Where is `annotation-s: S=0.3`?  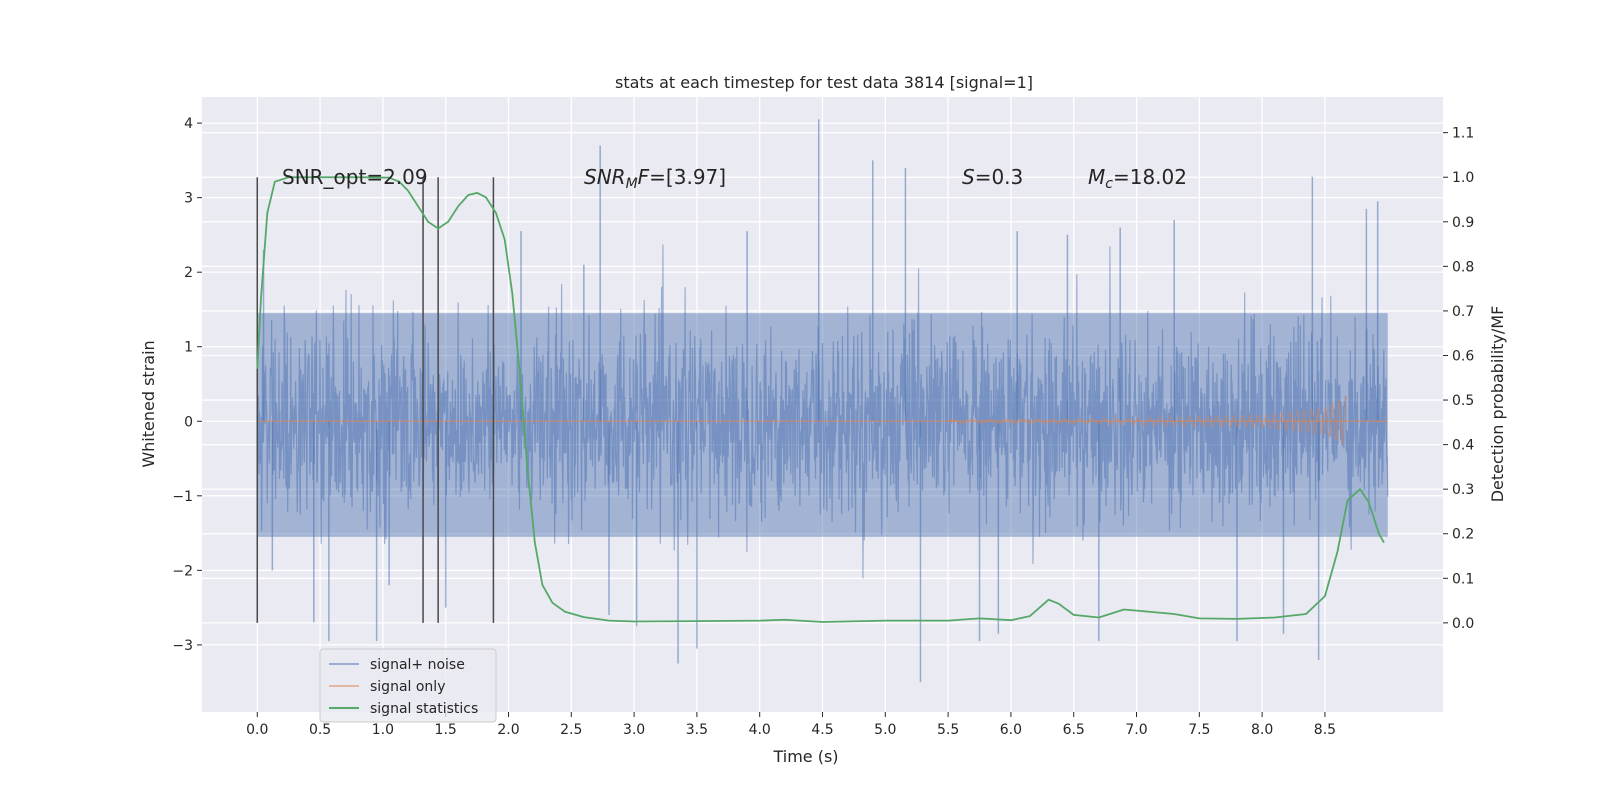 annotation-s: S=0.3 is located at coordinates (992, 177).